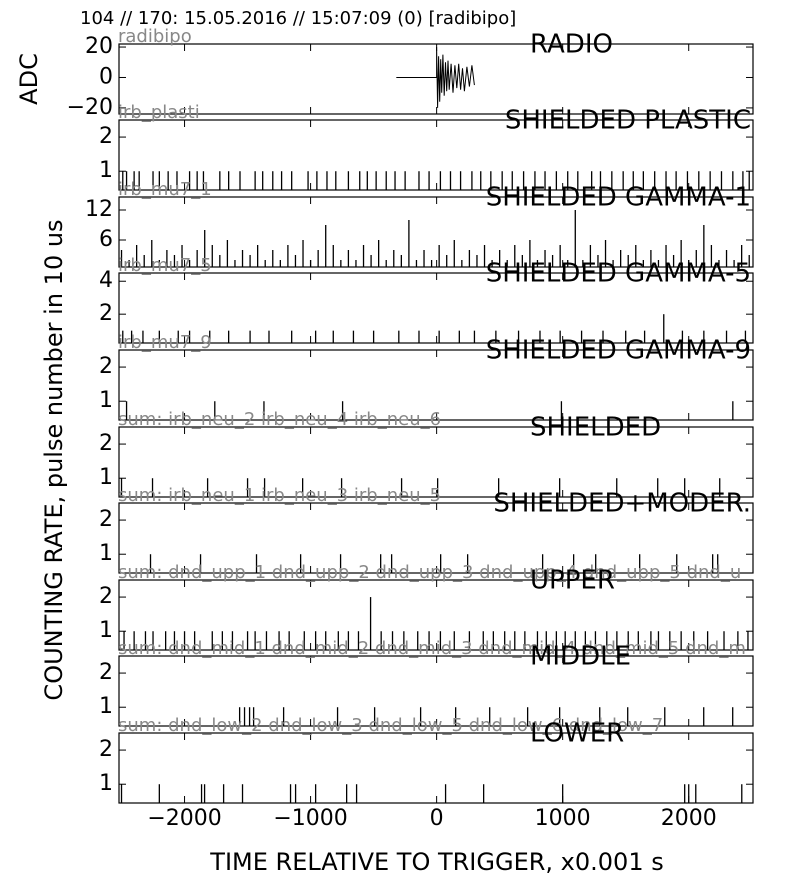 The image size is (792, 882). Describe the element at coordinates (165, 265) in the screenshot. I see `channel-label: irb_mu7_5` at that location.